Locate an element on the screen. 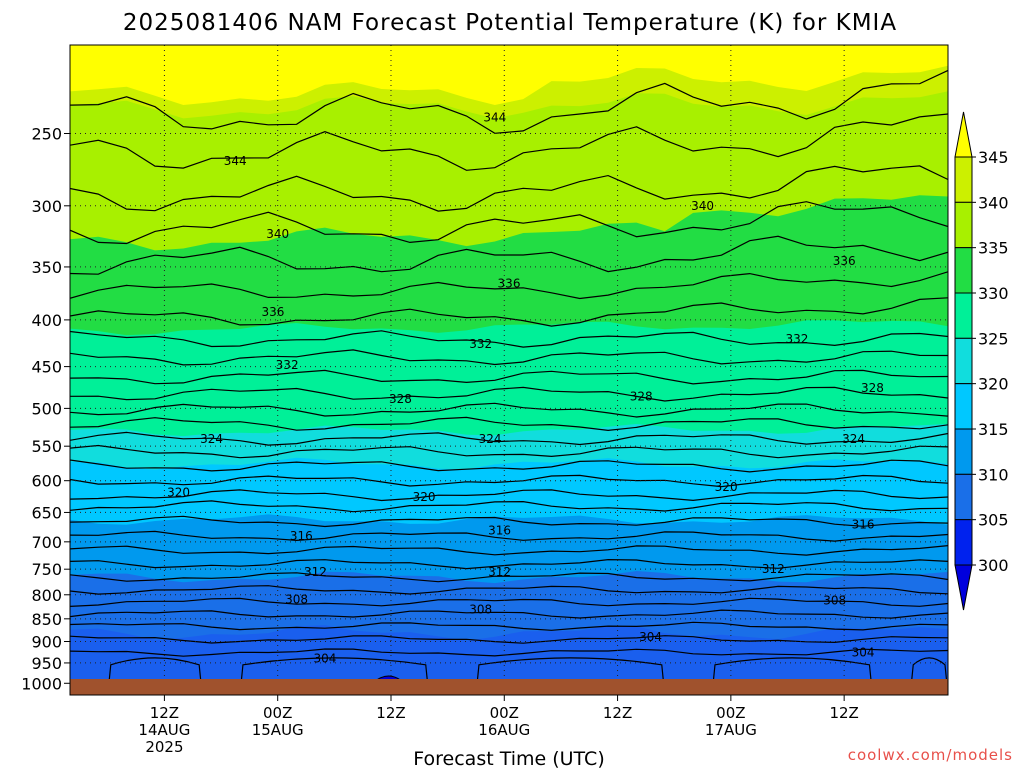  y-tick-label: 350 is located at coordinates (46, 267).